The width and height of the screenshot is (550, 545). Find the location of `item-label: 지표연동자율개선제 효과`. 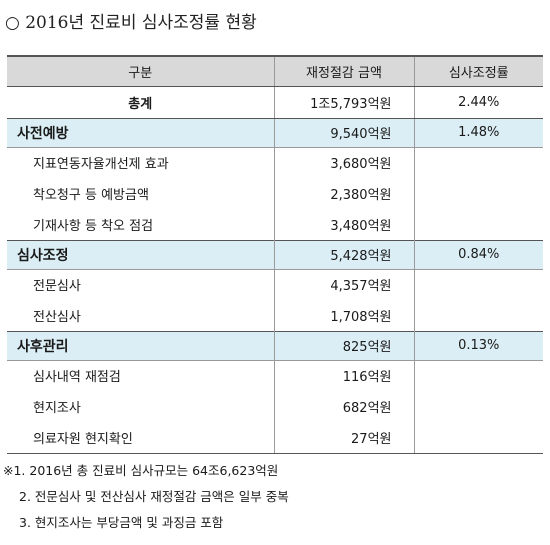

item-label: 지표연동자율개선제 효과 is located at coordinates (101, 165).